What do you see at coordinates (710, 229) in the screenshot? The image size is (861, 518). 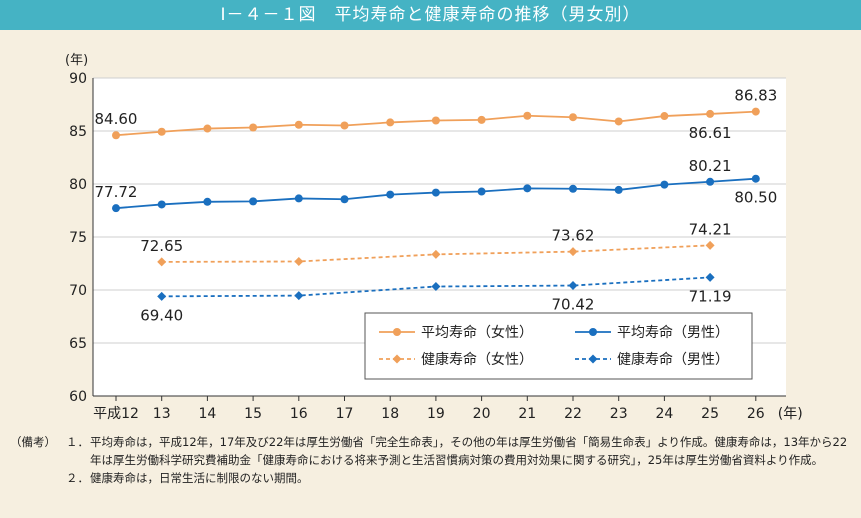 I see `data-label: 74.21` at bounding box center [710, 229].